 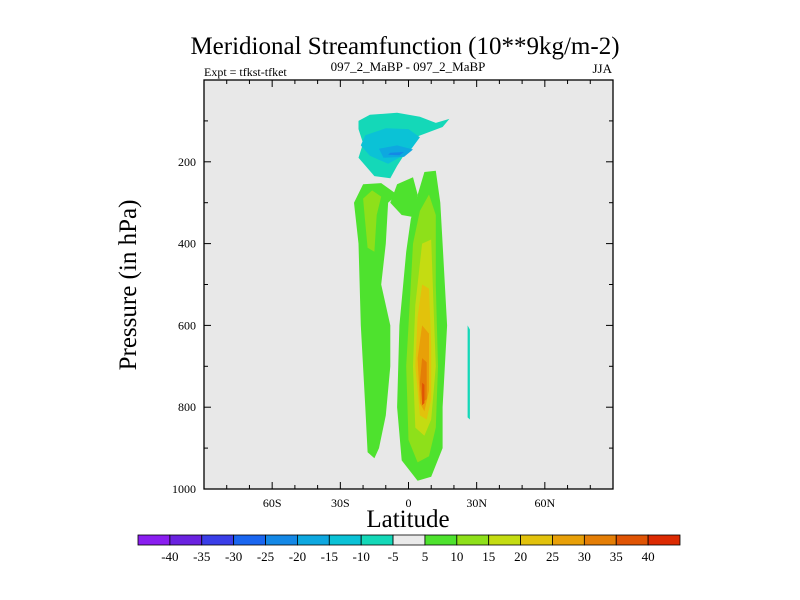 I want to click on chart-title: Meridional Streamfunction (10**9kg/m-2), so click(x=404, y=46).